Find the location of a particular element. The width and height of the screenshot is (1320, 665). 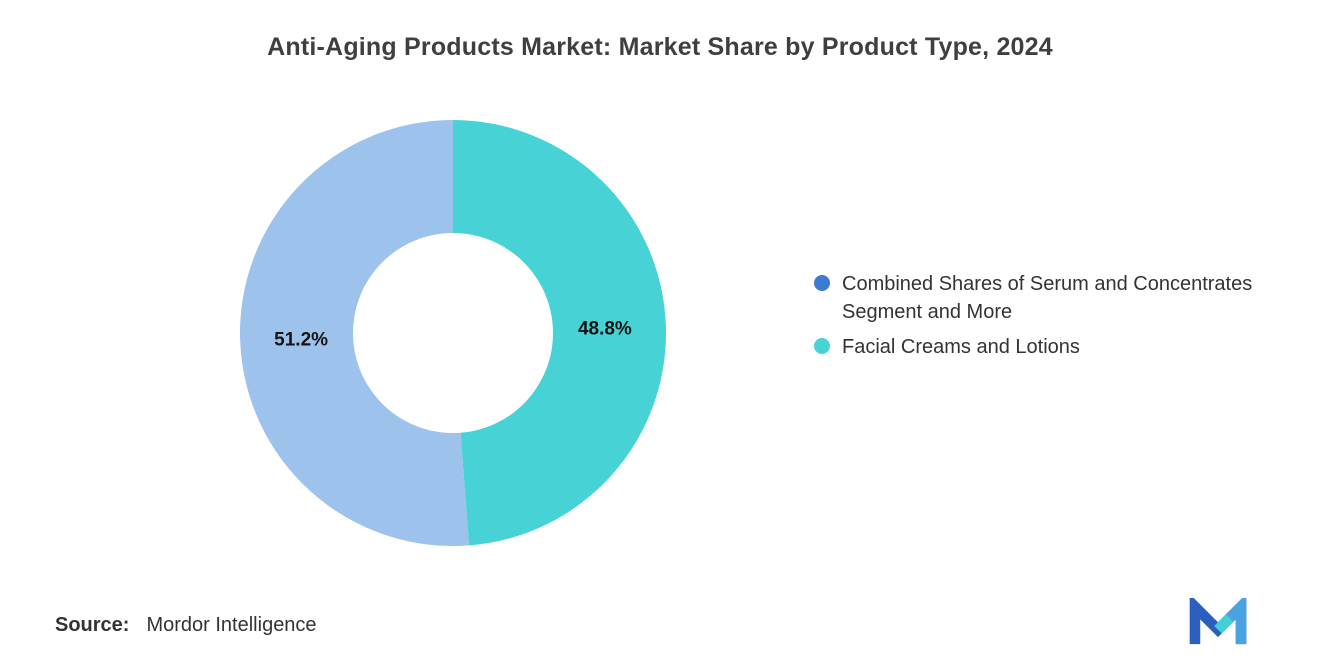

mordor-intelligence-logo is located at coordinates (1218, 619).